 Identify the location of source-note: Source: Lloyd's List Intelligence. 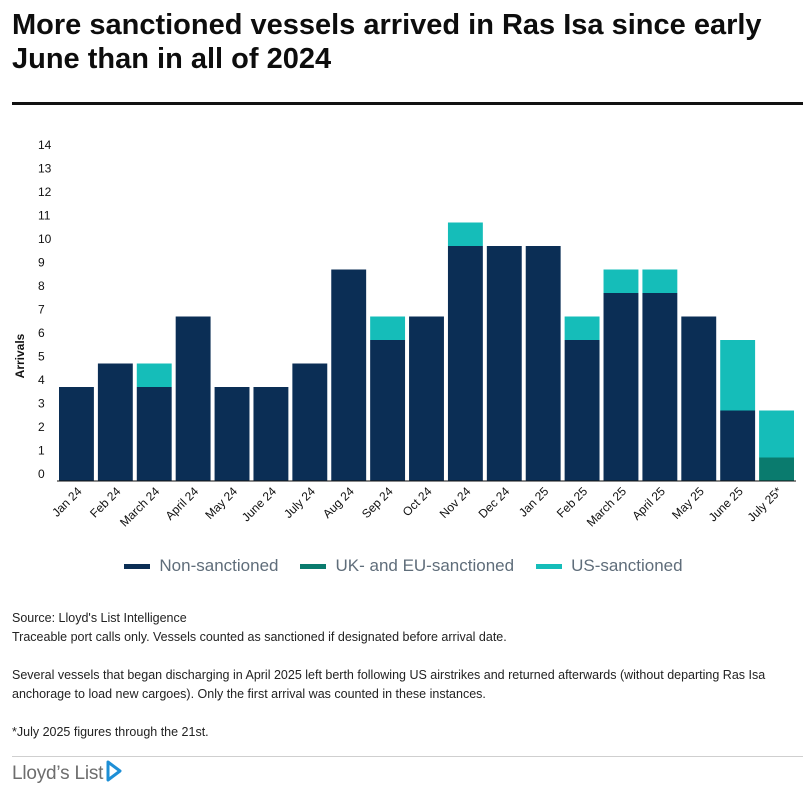
(99, 618).